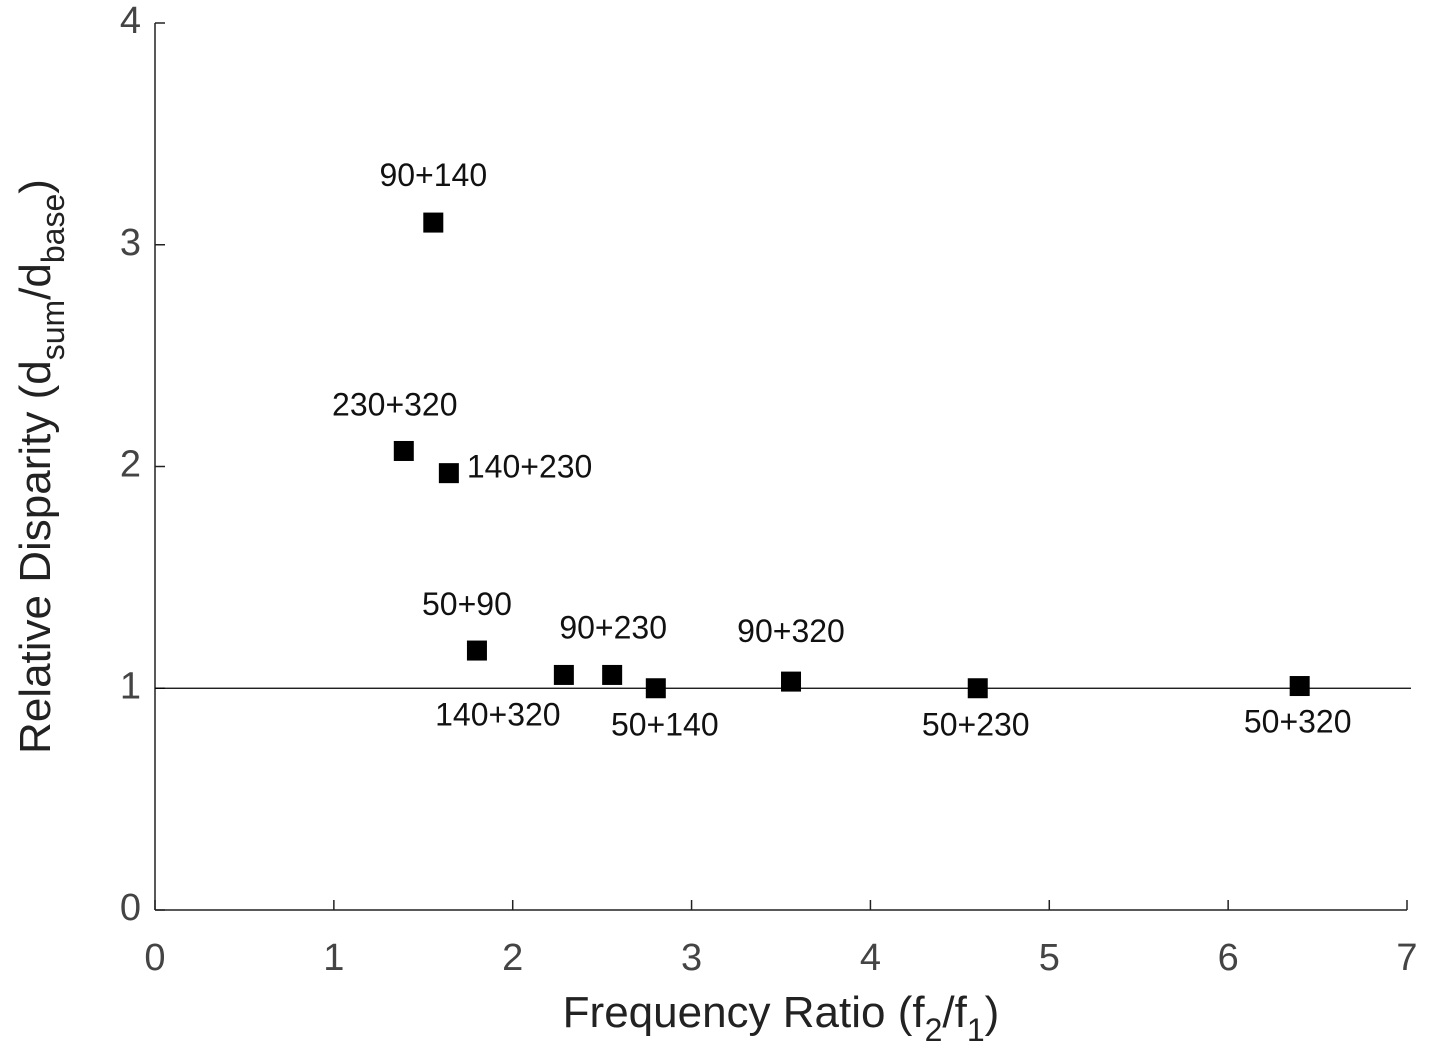  Describe the element at coordinates (394, 404) in the screenshot. I see `point-label: 230+320` at that location.